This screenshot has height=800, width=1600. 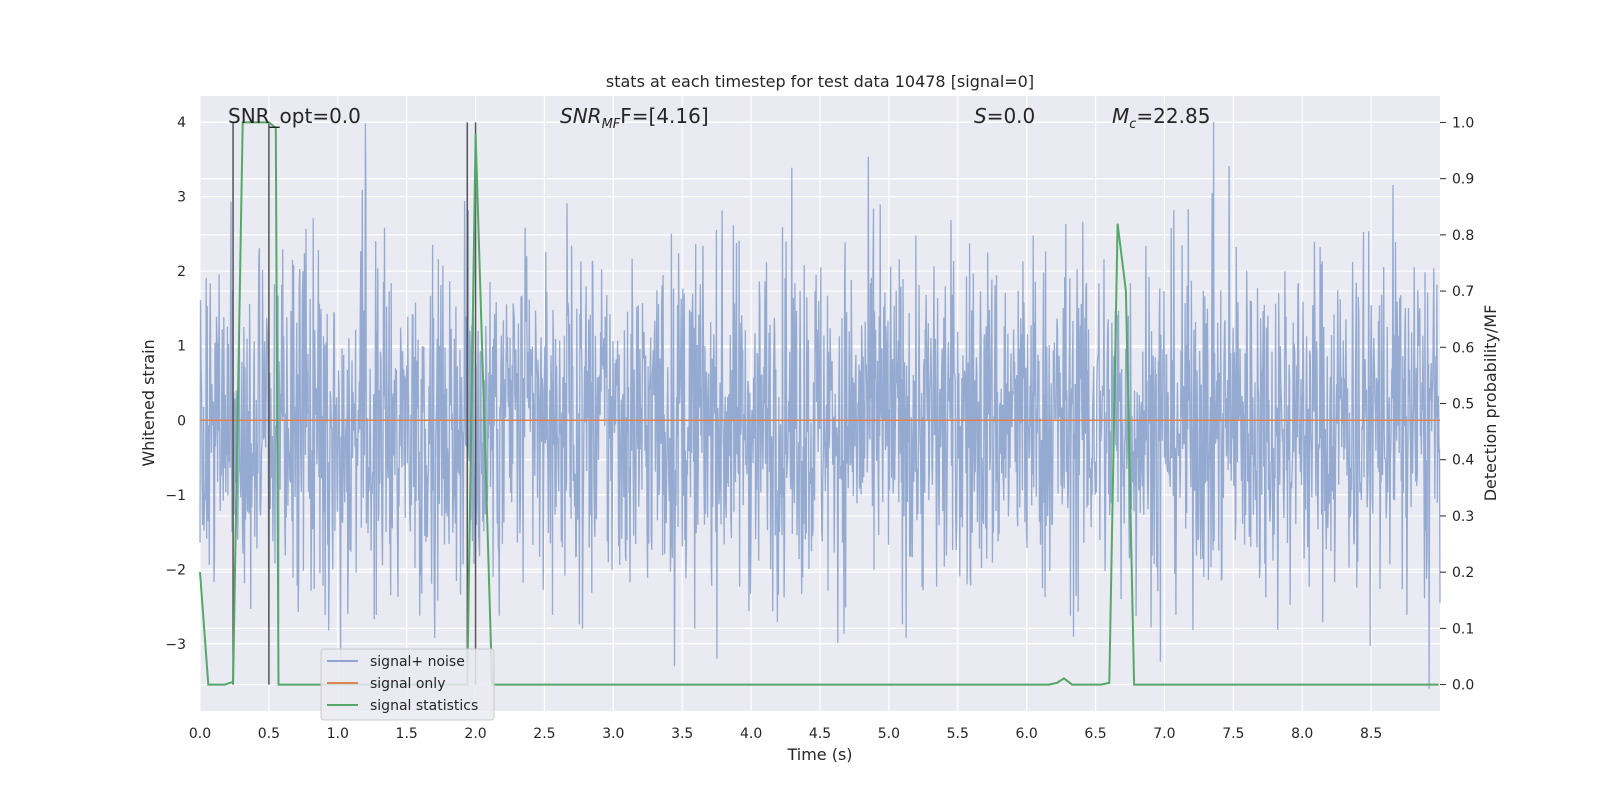 What do you see at coordinates (1164, 734) in the screenshot?
I see `x-tick-label: 7.0` at bounding box center [1164, 734].